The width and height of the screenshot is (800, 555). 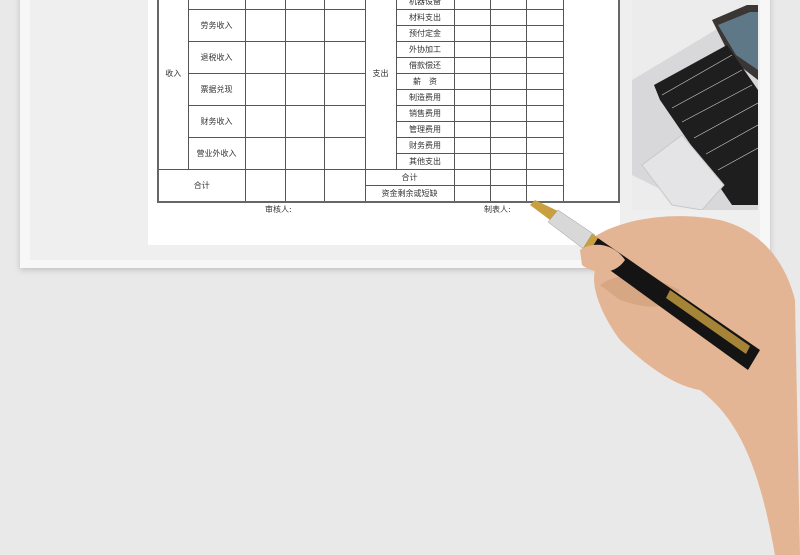 I want to click on table-row: 预付定金, so click(x=388, y=33).